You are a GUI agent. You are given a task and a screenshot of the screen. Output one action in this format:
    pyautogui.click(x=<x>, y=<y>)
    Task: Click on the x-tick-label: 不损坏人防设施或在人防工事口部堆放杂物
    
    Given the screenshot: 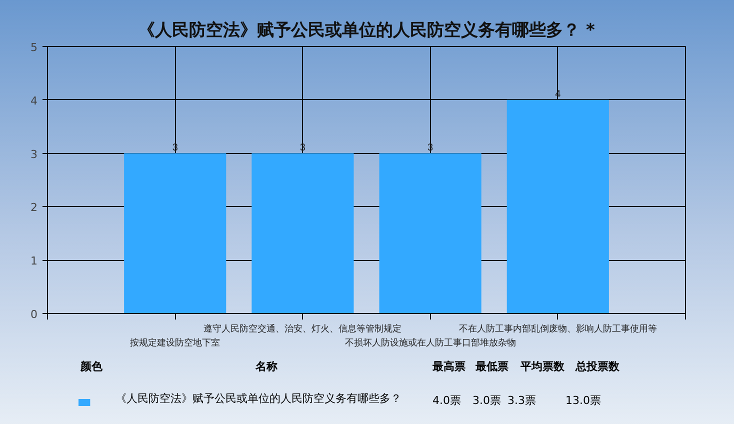 What is the action you would take?
    pyautogui.click(x=430, y=343)
    